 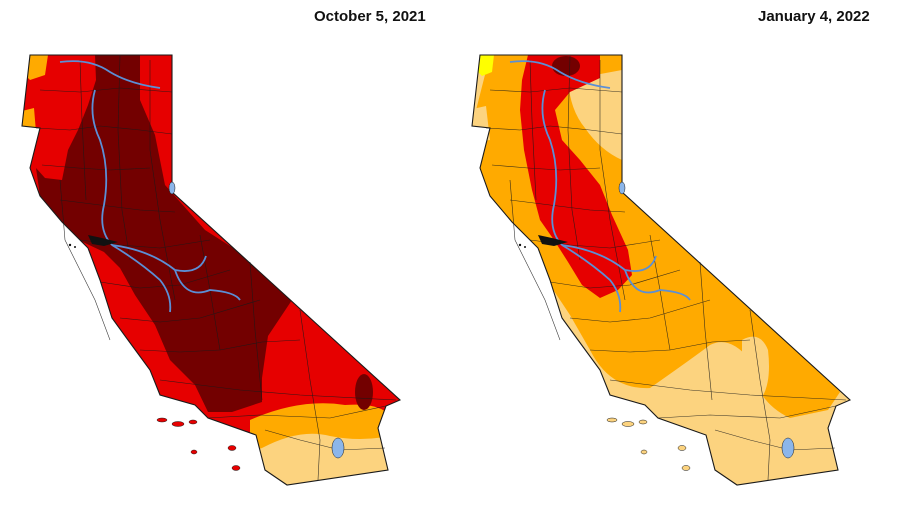 What do you see at coordinates (321, 427) in the screenshot?
I see `severe-drought-area` at bounding box center [321, 427].